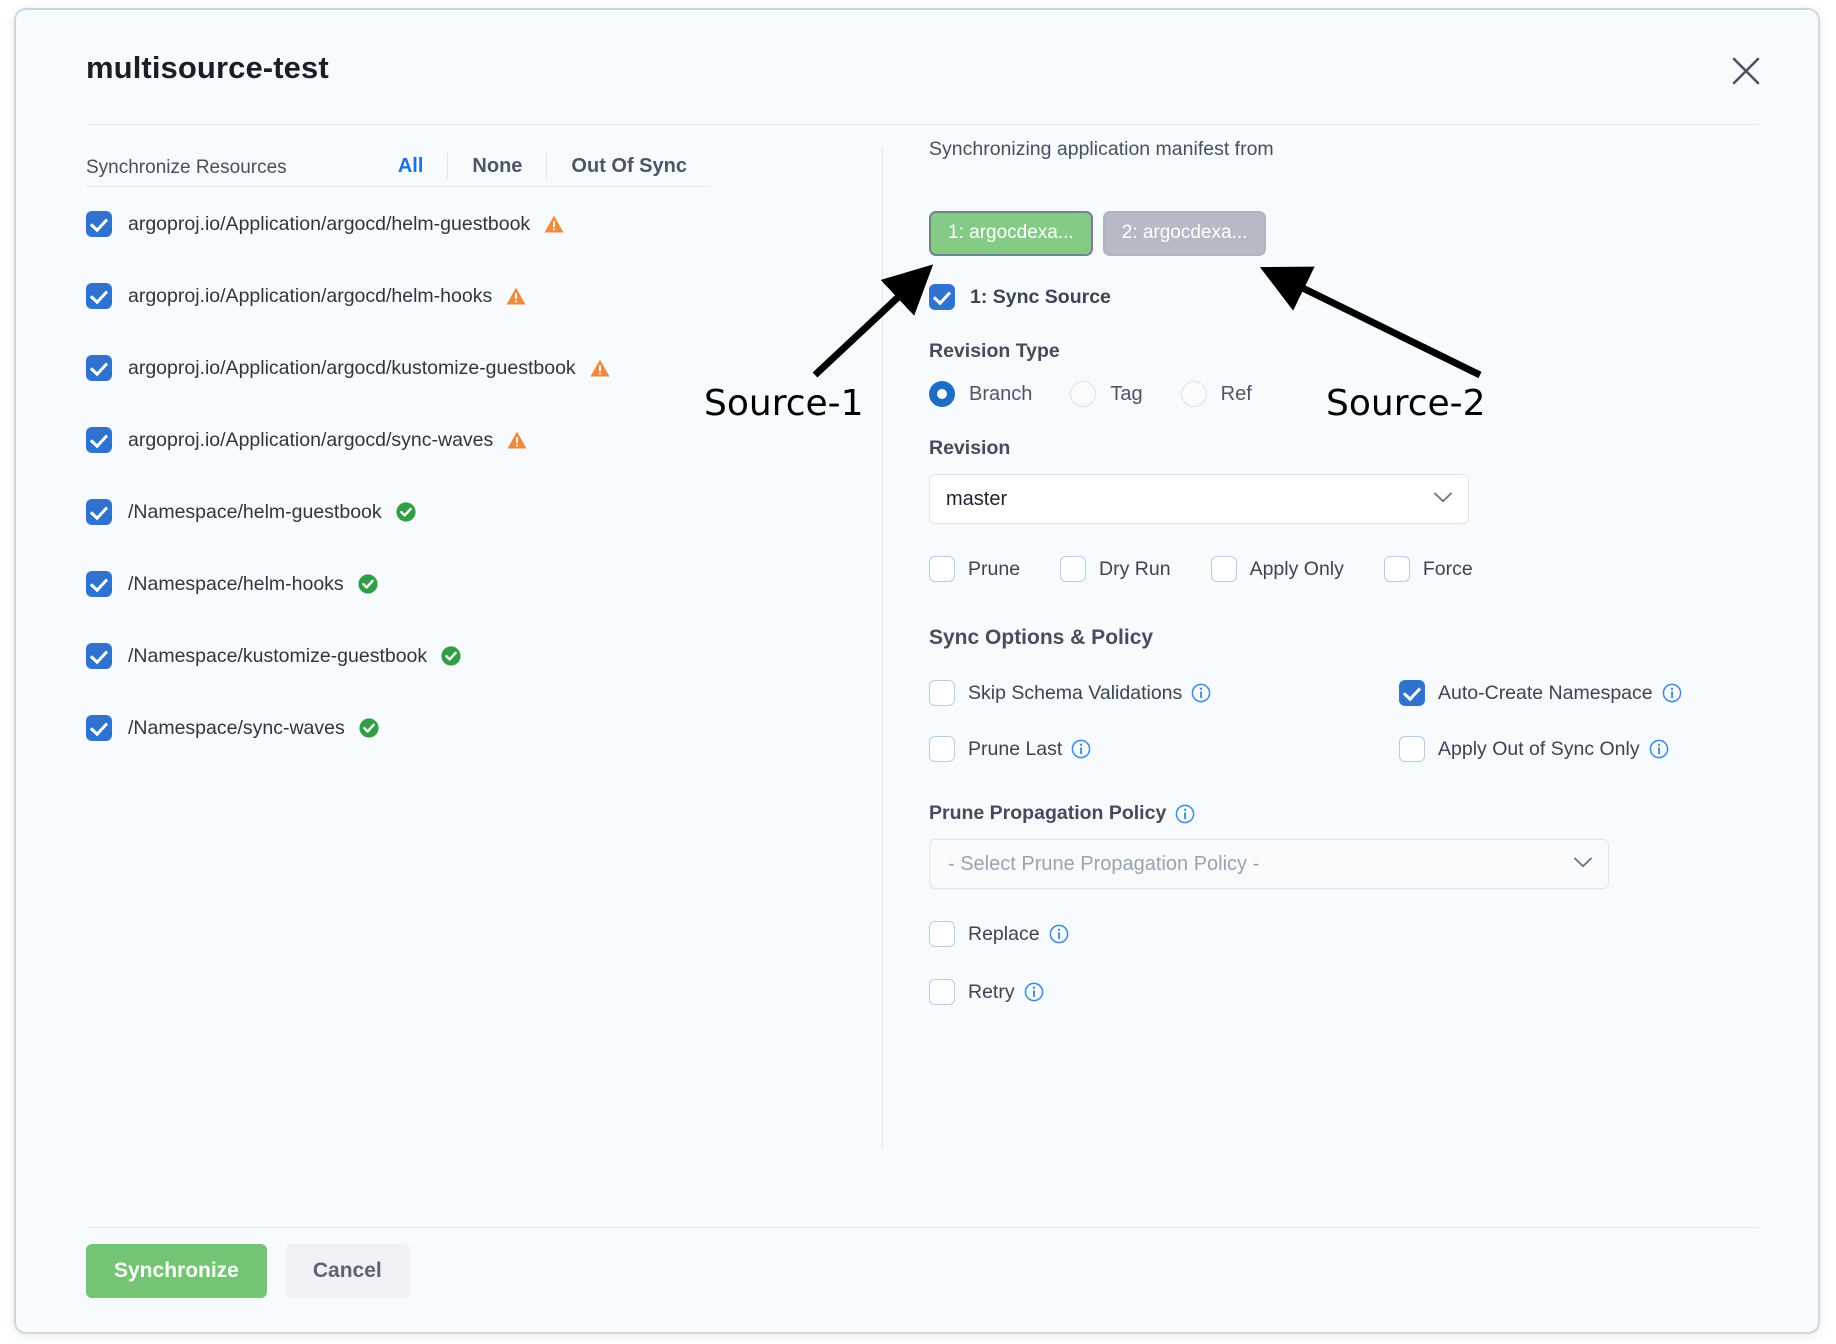 Image resolution: width=1836 pixels, height=1344 pixels. I want to click on revision-type-label: Revision Type, so click(994, 351).